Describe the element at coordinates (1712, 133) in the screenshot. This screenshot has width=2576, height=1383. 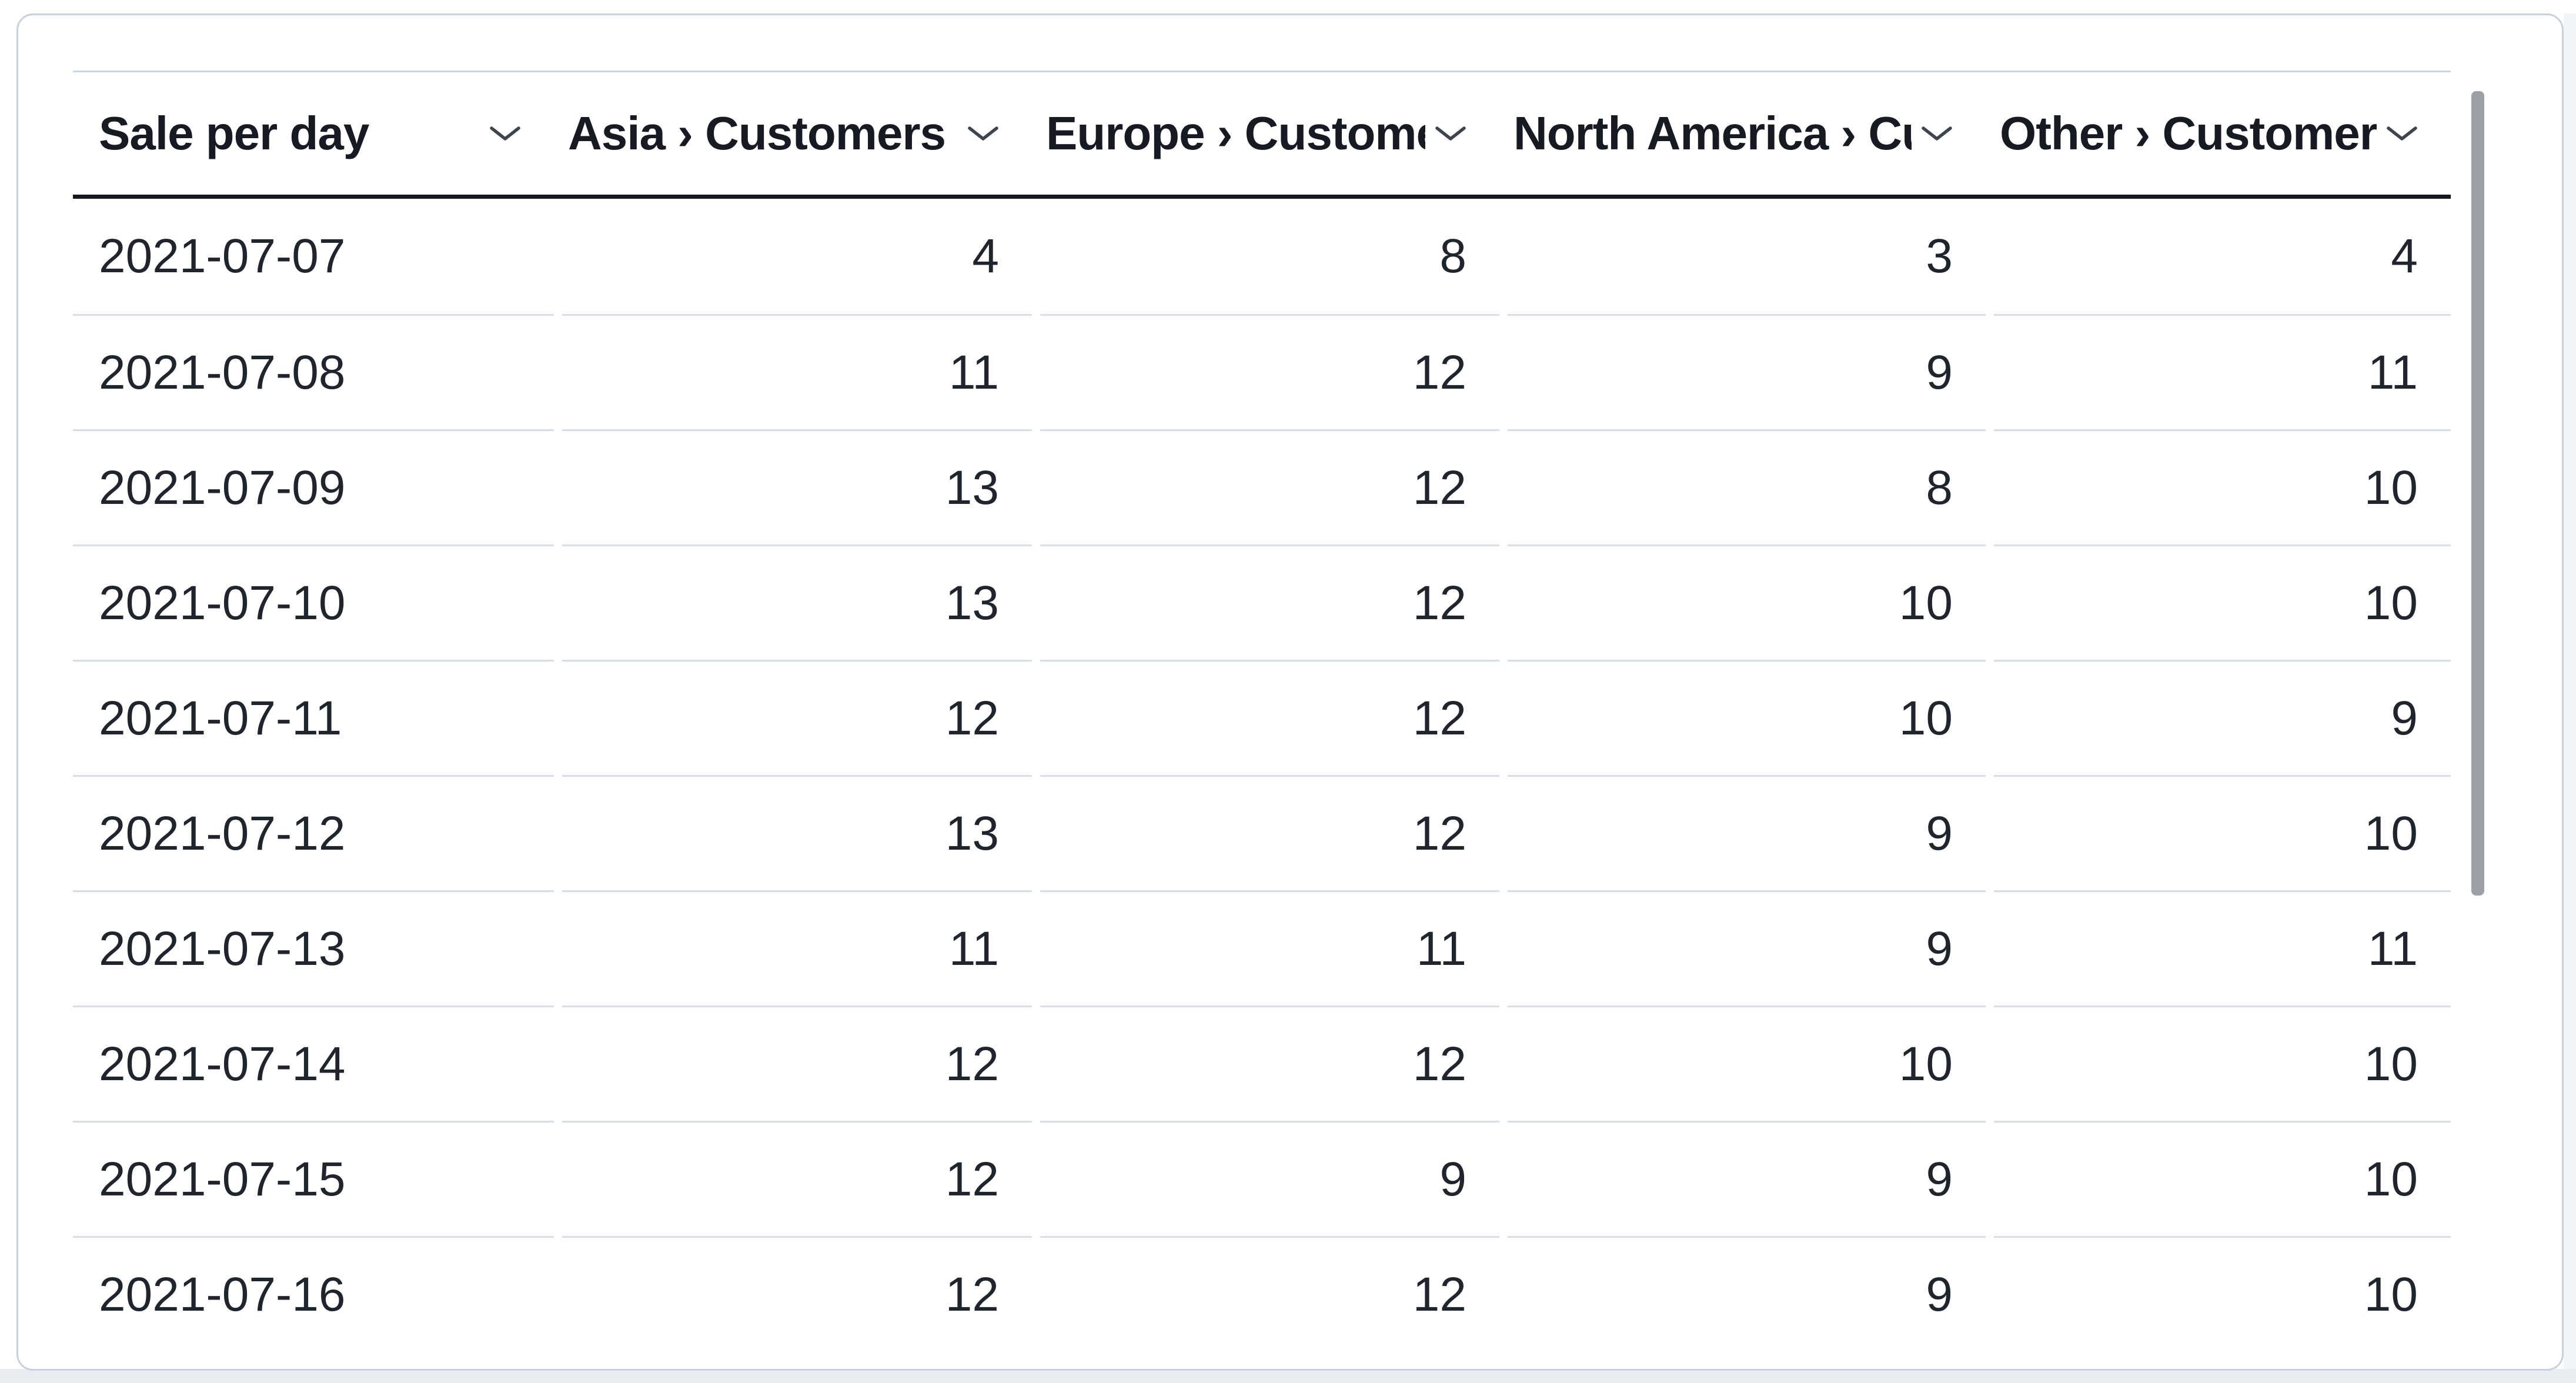
I see `column-header-label: North America › Customers` at that location.